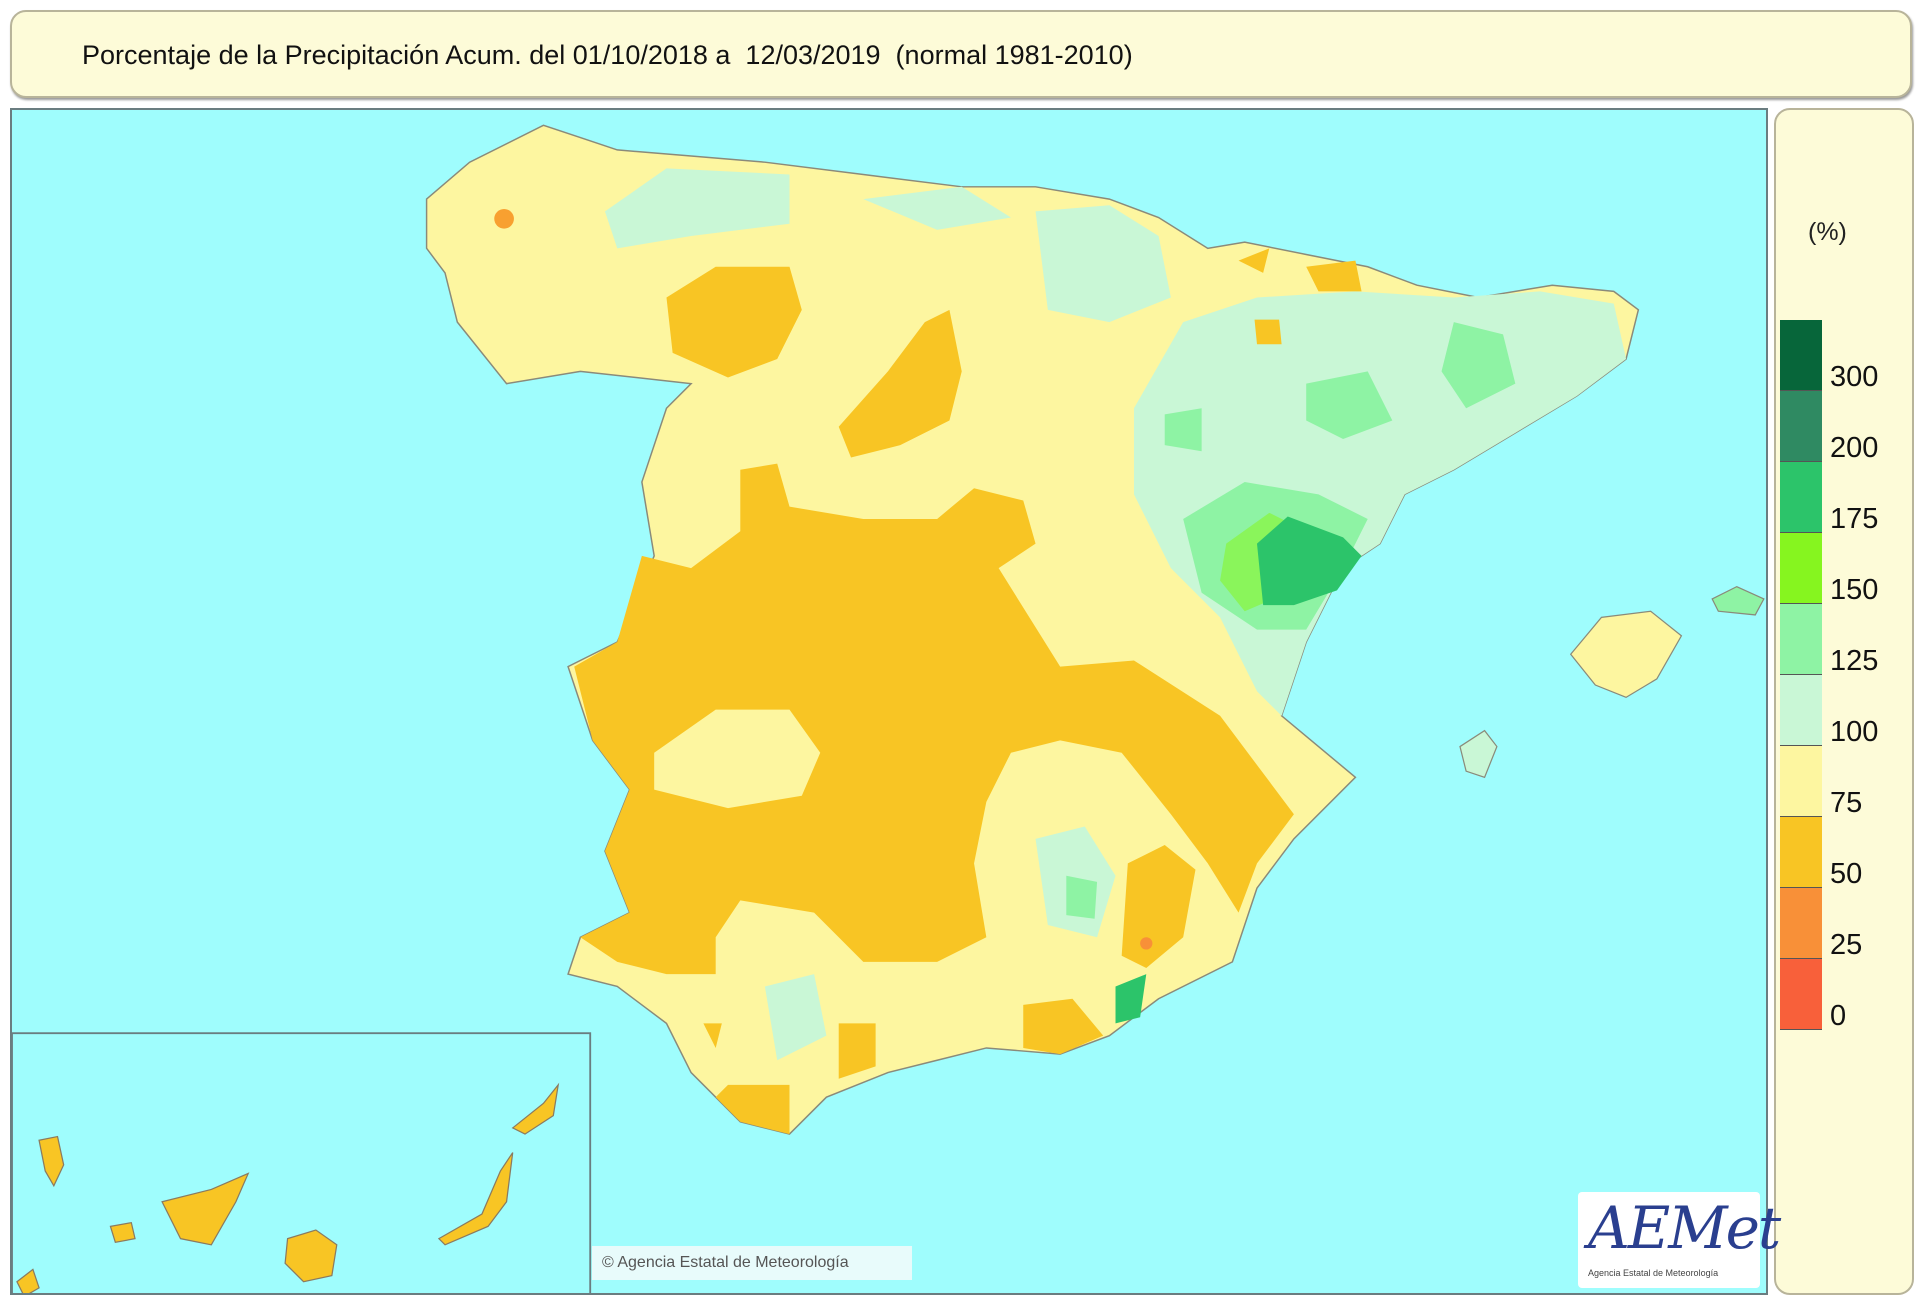 The height and width of the screenshot is (1300, 1920). Describe the element at coordinates (887, 245) in the screenshot. I see `region-100-125-north` at that location.